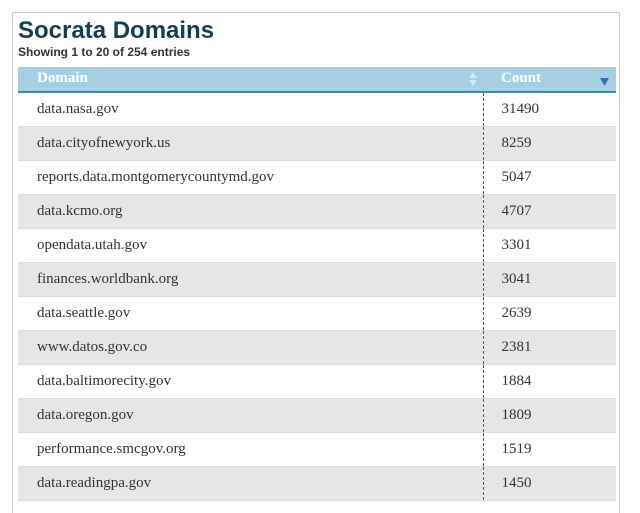 Image resolution: width=640 pixels, height=513 pixels. Describe the element at coordinates (317, 279) in the screenshot. I see `table-row: finances.worldbank.org 3041` at that location.